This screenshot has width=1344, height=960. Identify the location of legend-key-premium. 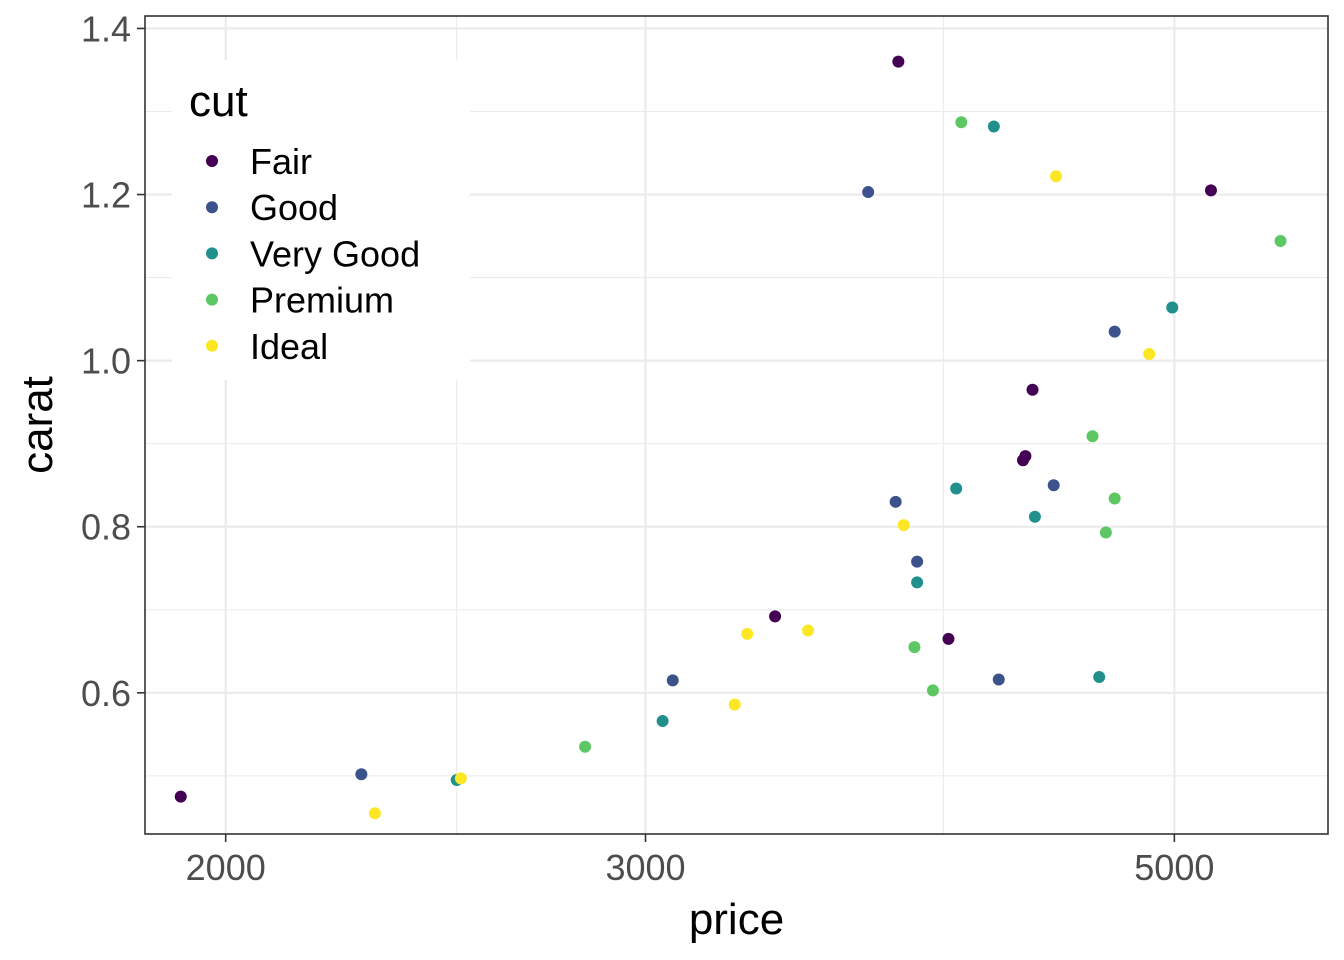
(212, 299).